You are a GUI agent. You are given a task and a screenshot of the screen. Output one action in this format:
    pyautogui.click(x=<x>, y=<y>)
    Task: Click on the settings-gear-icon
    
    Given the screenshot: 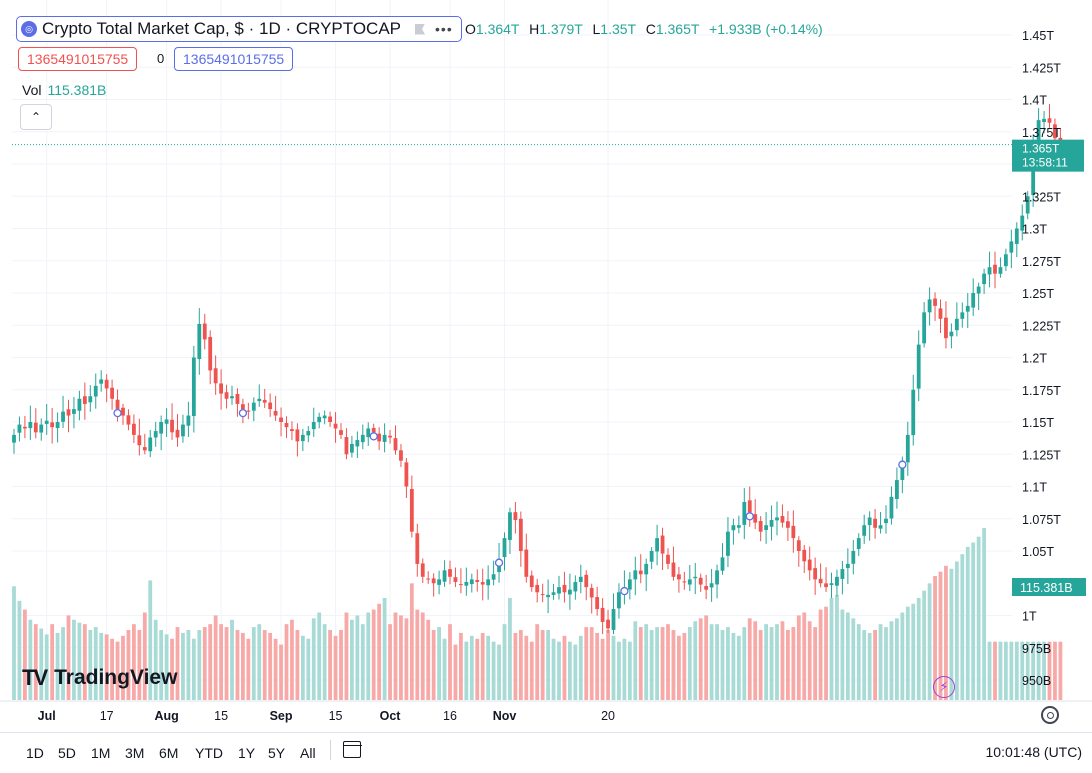 What is the action you would take?
    pyautogui.click(x=1050, y=715)
    